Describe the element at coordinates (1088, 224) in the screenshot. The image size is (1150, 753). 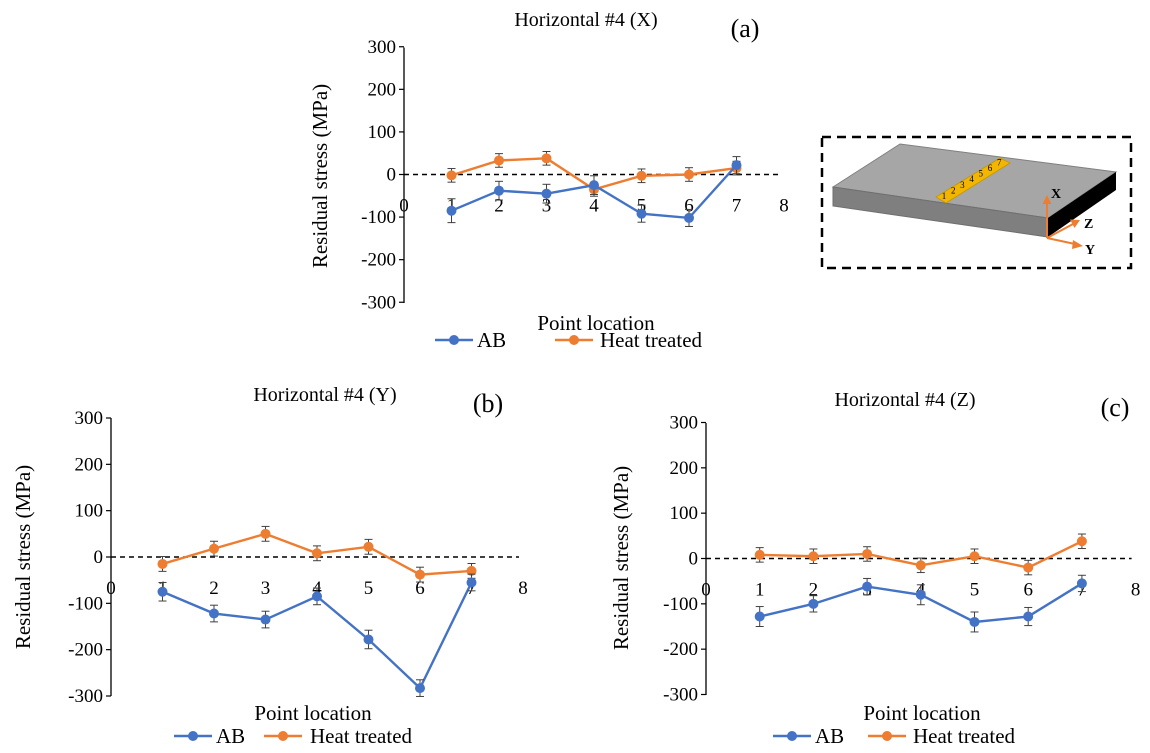
I see `z-axis-letter: Z` at that location.